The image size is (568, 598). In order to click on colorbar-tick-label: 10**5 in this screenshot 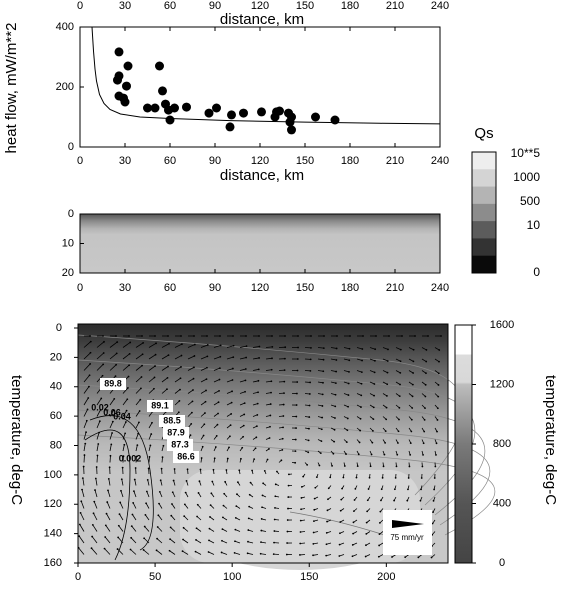, I will do `click(526, 153)`.